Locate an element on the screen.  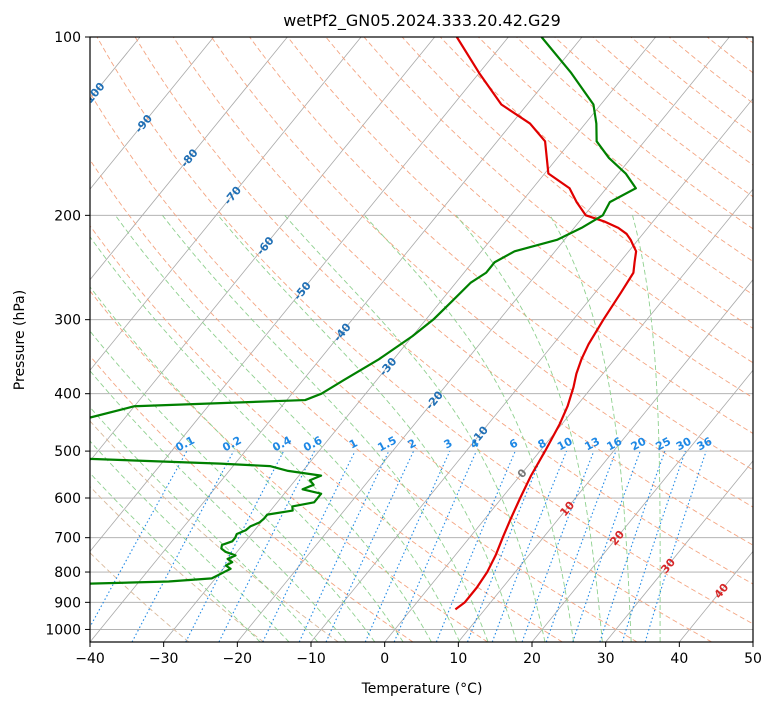
y-tick-label: 300 is located at coordinates (67, 321).